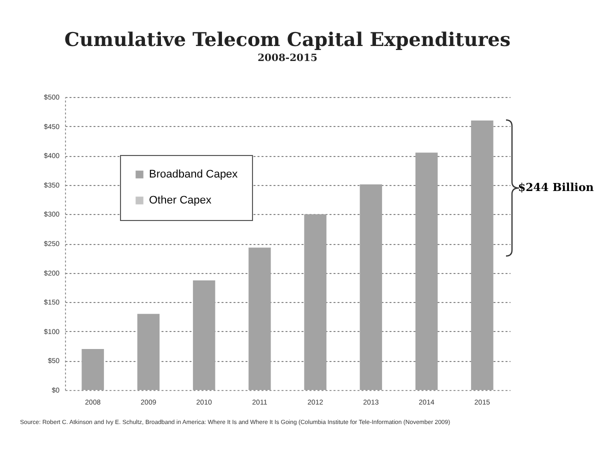  Describe the element at coordinates (193, 174) in the screenshot. I see `legend-label: Broadband Capex` at that location.